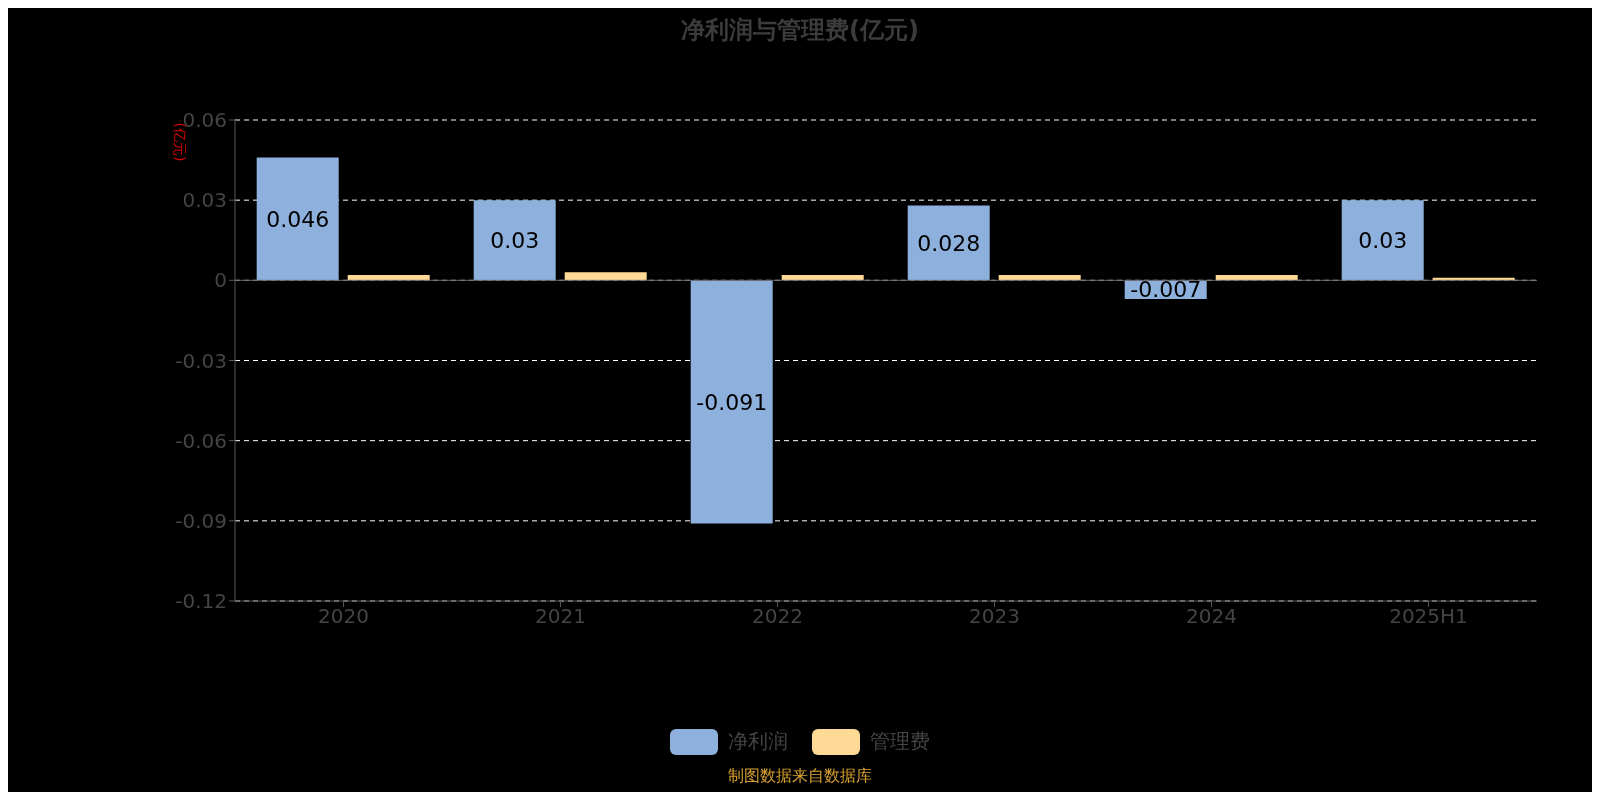  What do you see at coordinates (800, 30) in the screenshot?
I see `chart-title: 净利润与管理费(亿元)` at bounding box center [800, 30].